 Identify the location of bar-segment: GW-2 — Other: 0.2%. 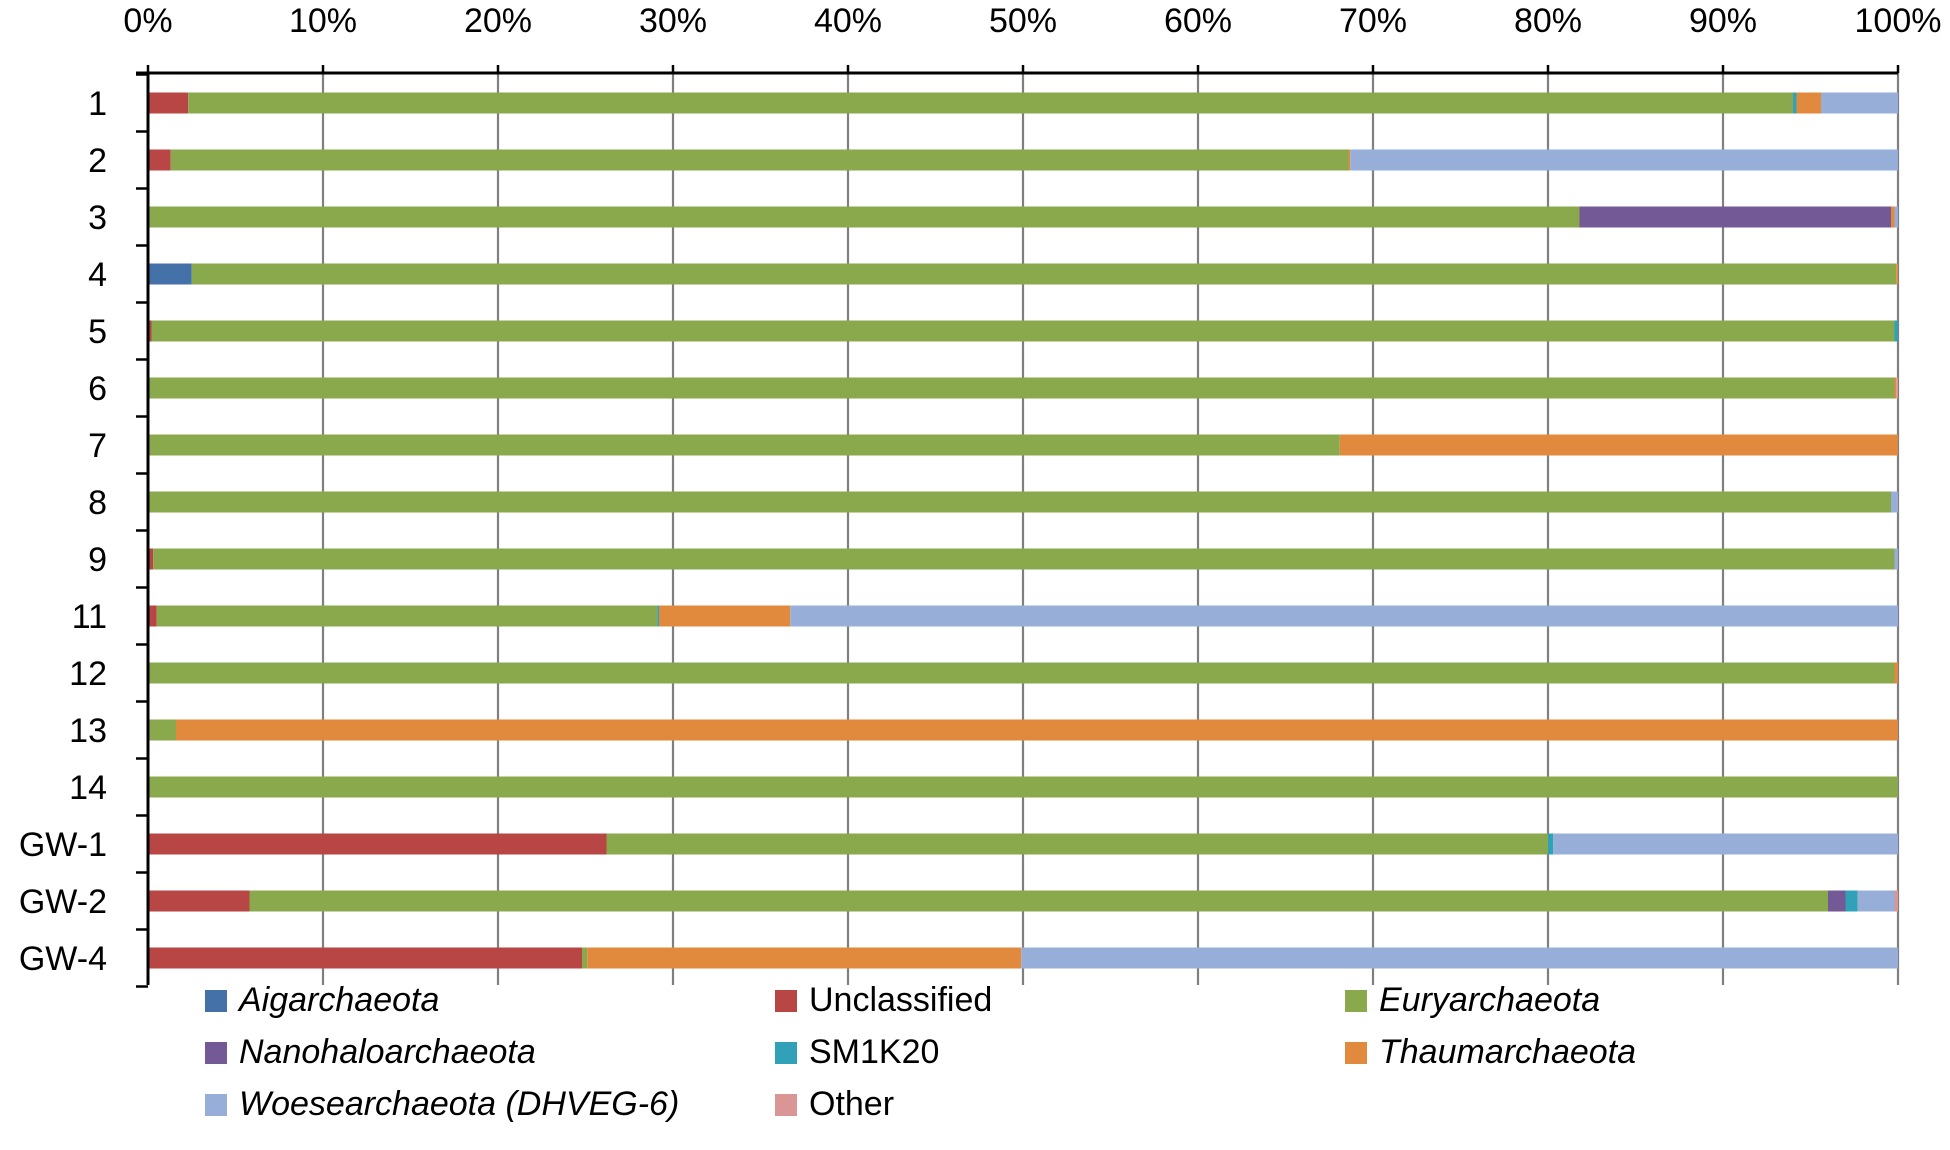
(1896, 901).